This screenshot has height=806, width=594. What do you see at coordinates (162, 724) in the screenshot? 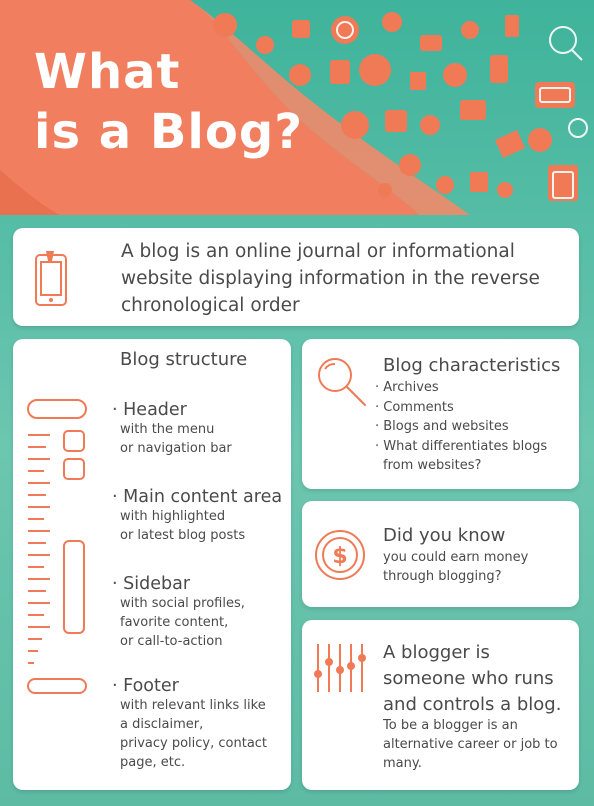
I see `structure-item-desc: a disclaimer,` at bounding box center [162, 724].